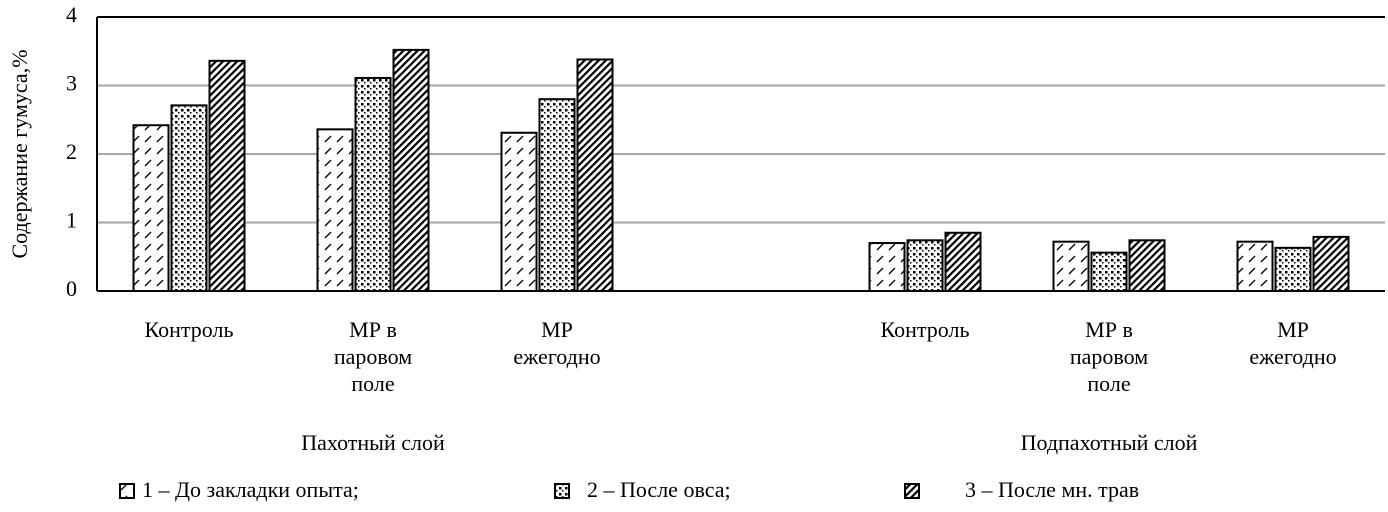 The height and width of the screenshot is (512, 1388). I want to click on y-axis-title: Содержание гумуса,%, so click(19, 153).